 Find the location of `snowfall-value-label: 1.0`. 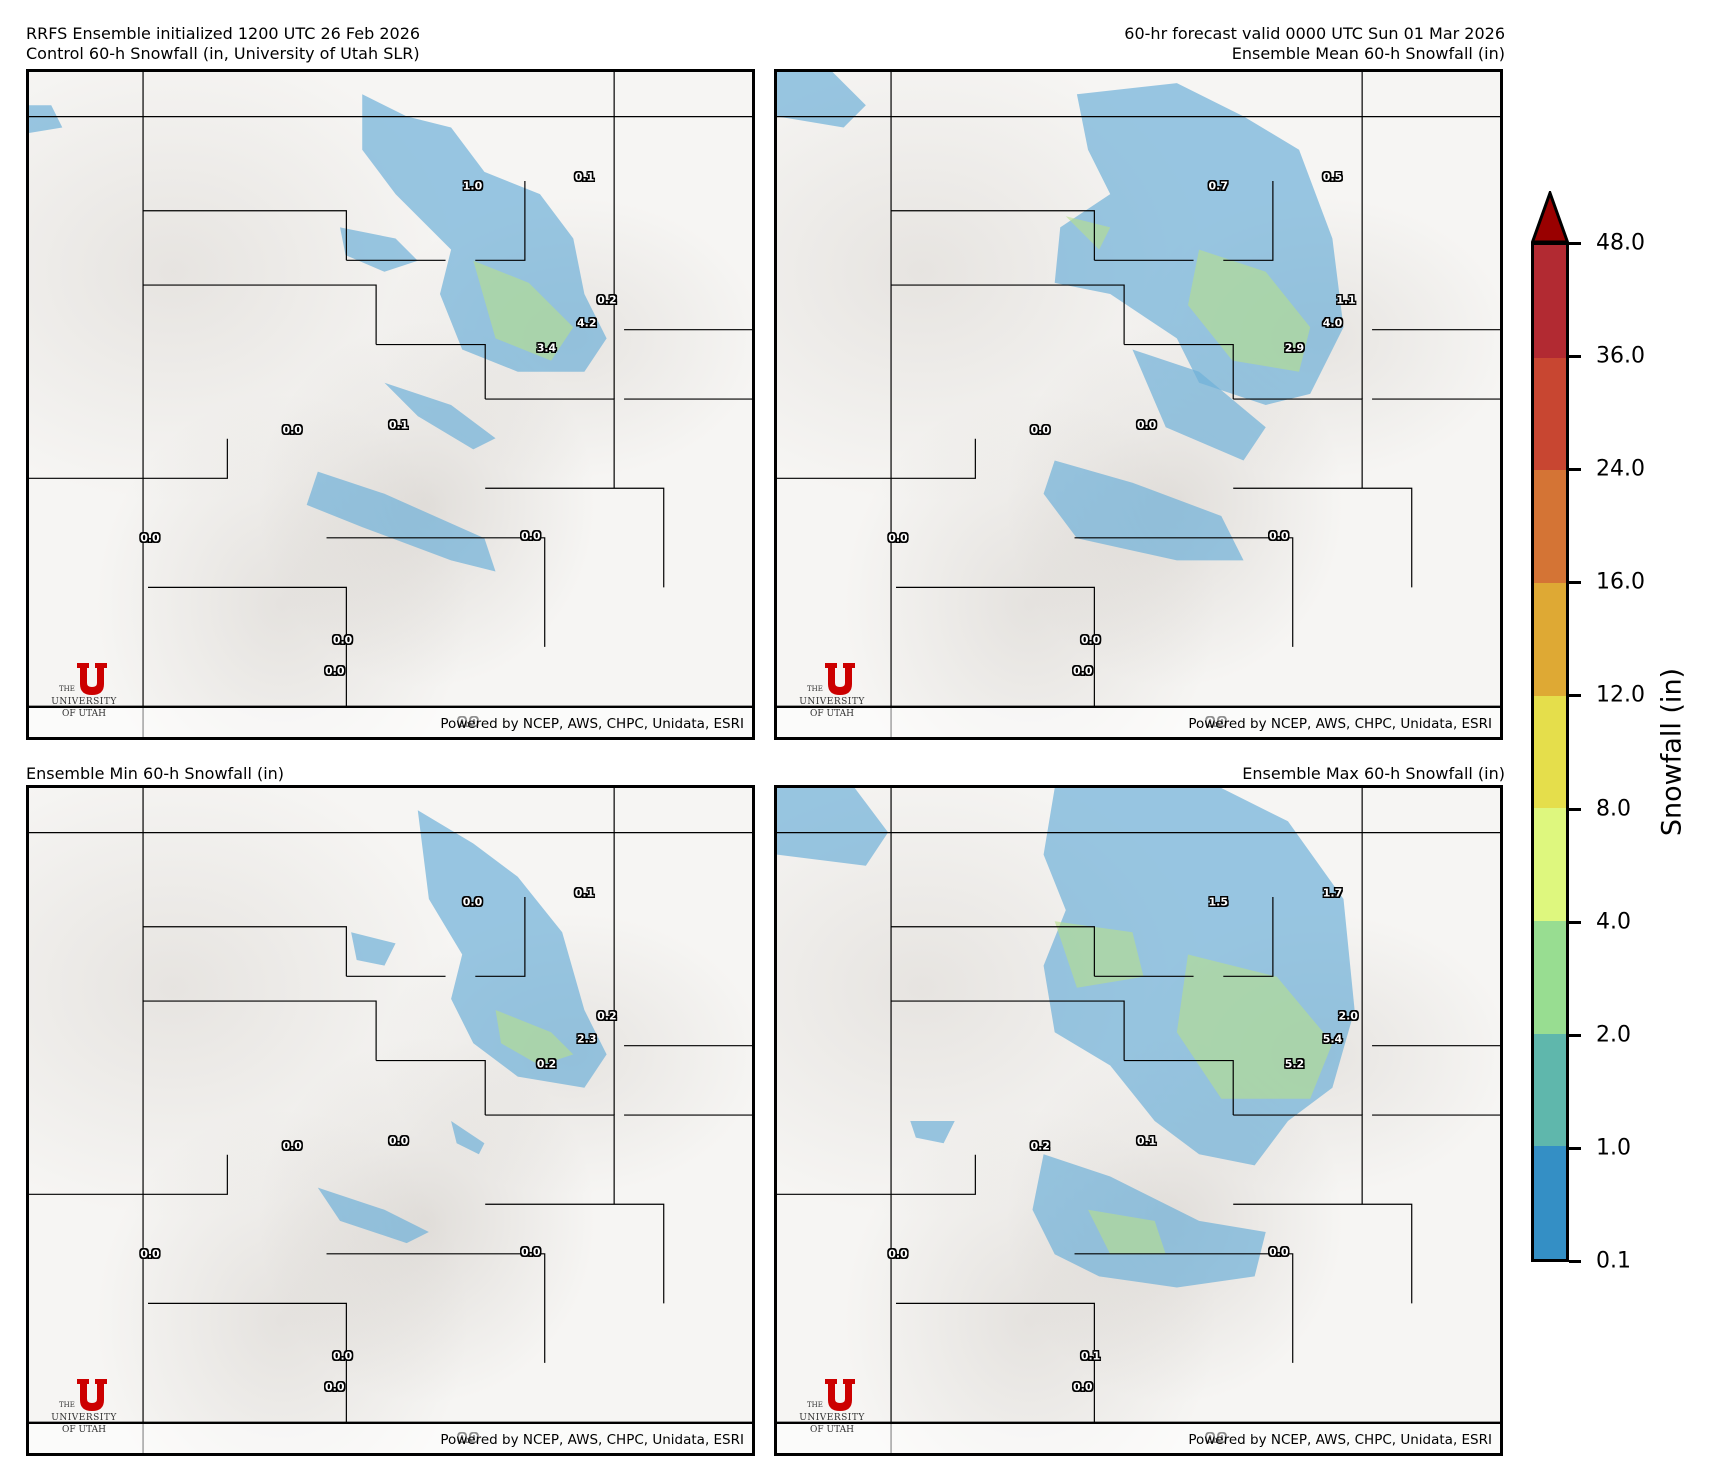

snowfall-value-label: 1.0 is located at coordinates (472, 186).